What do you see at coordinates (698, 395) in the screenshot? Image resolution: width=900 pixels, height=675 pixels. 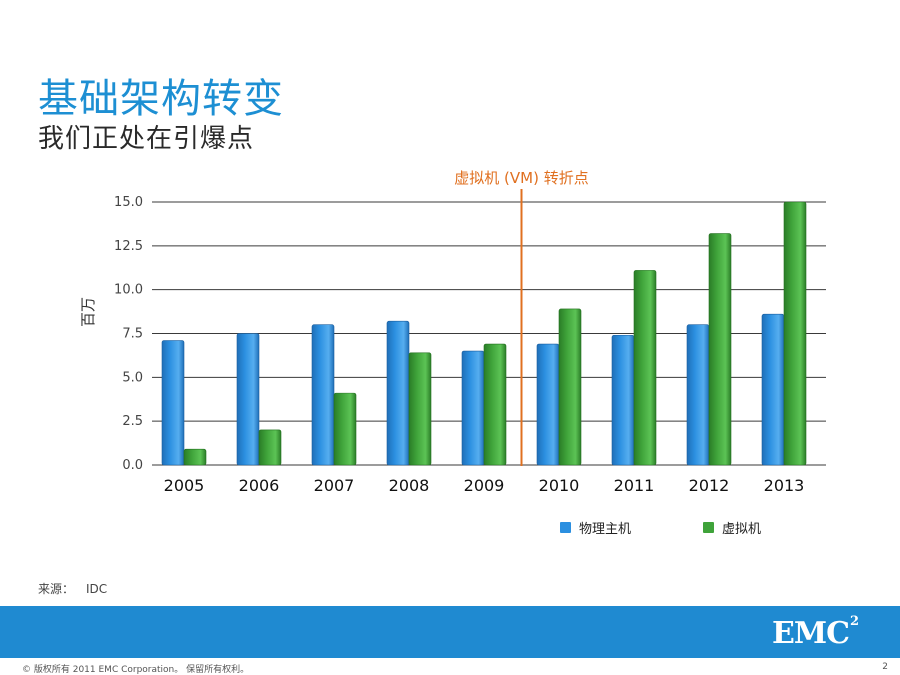 I see `bar-physical-2012` at bounding box center [698, 395].